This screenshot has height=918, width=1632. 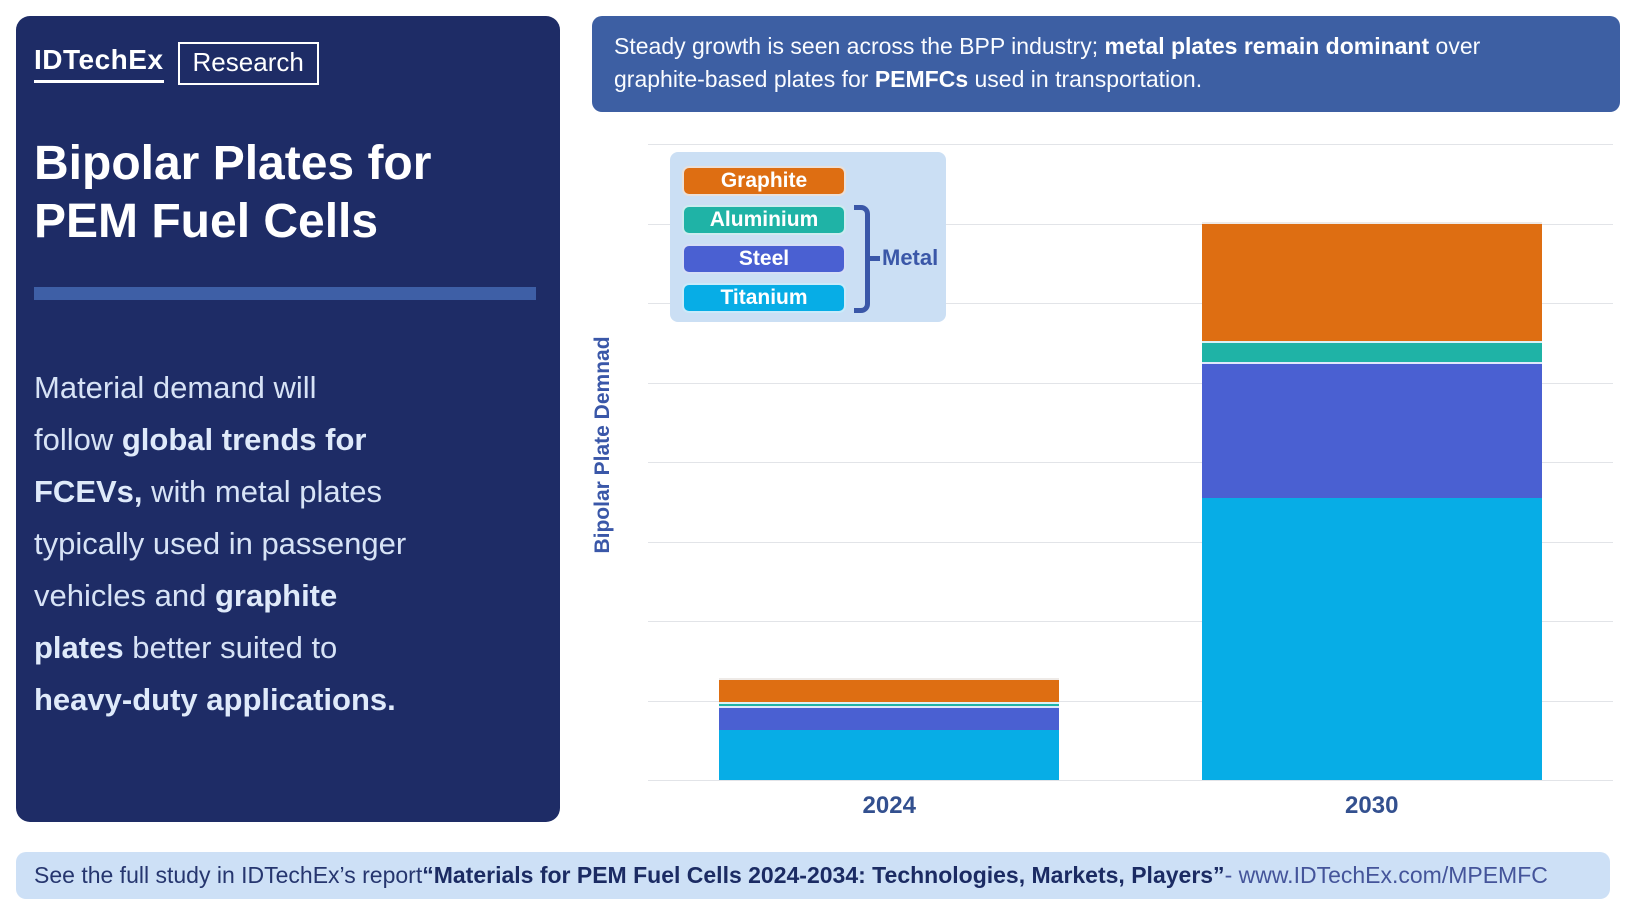 What do you see at coordinates (1371, 429) in the screenshot?
I see `bar-segment-steel-2030` at bounding box center [1371, 429].